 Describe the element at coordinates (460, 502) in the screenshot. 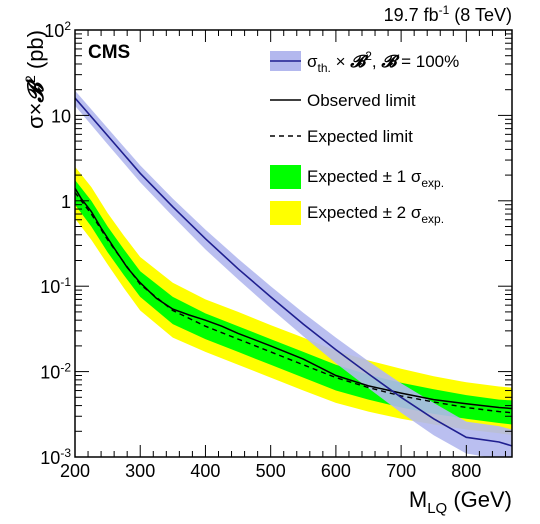

I see `x-axis-label: MLQ (GeV)` at that location.